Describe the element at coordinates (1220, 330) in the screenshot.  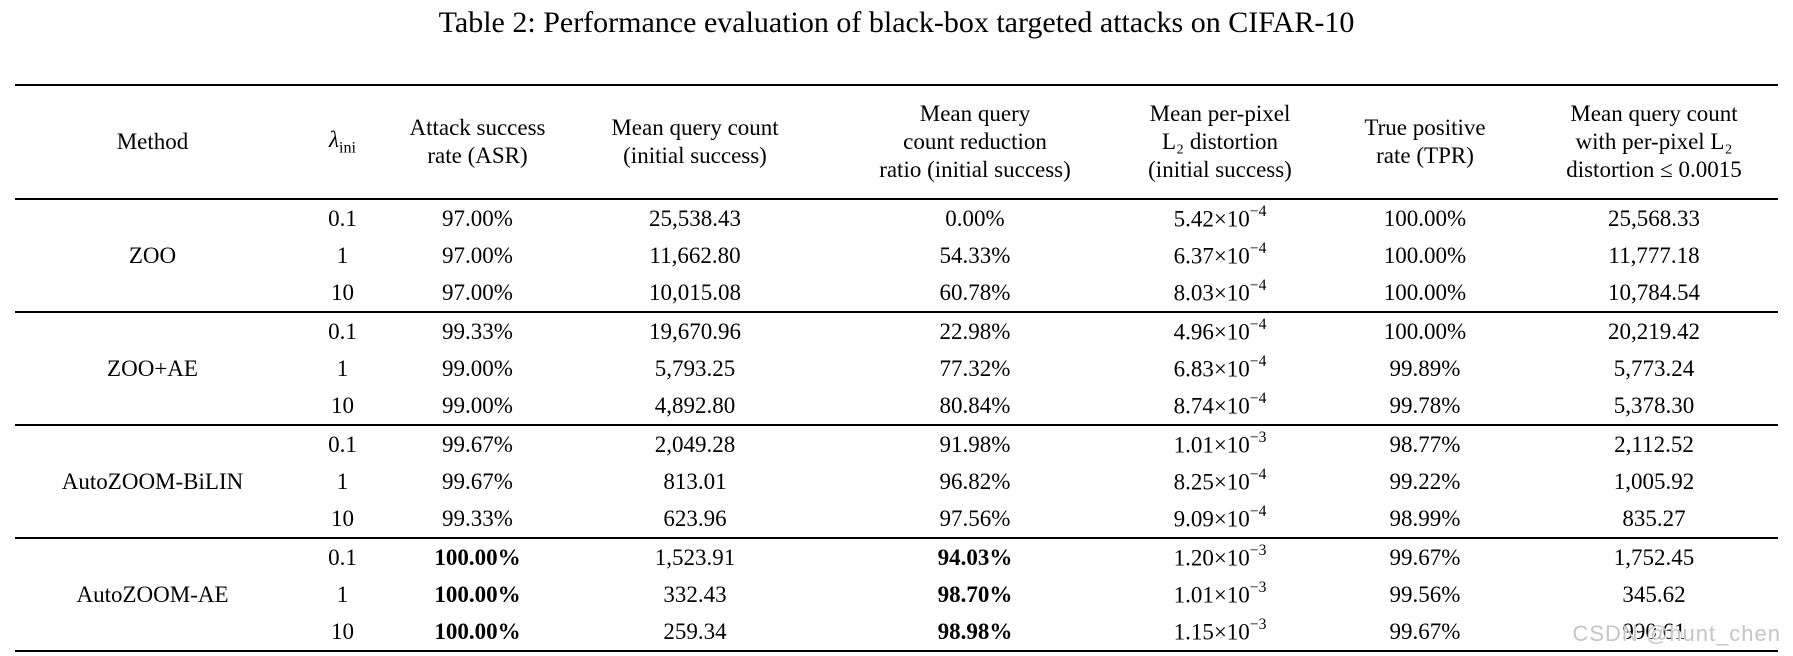
I see `distortion-cell: 4.96×10⁻⁴` at that location.